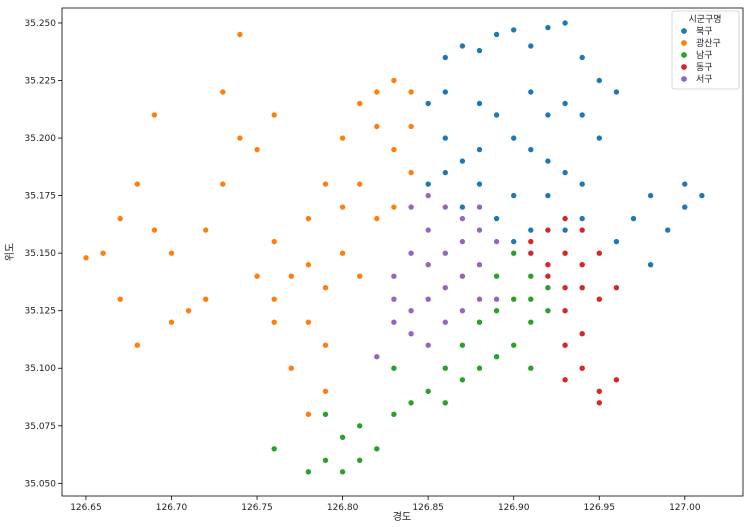 This screenshot has height=530, width=750. I want to click on legend-entry-label: 남구, so click(704, 55).